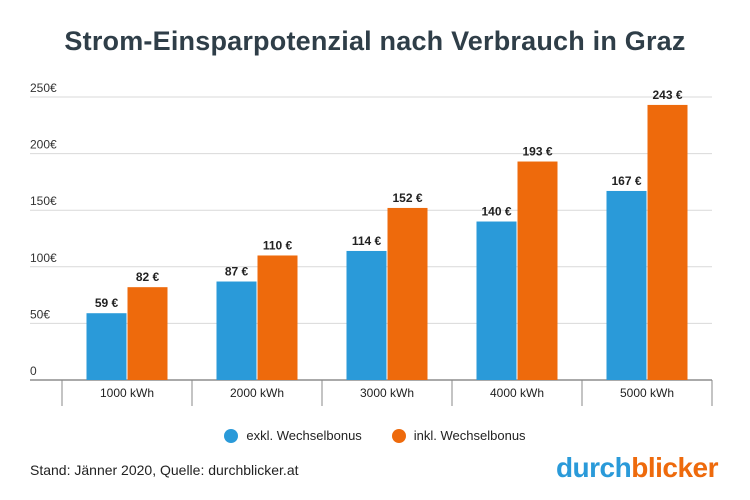 The image size is (750, 500). Describe the element at coordinates (231, 435) in the screenshot. I see `legend-swatch-exkl` at that location.